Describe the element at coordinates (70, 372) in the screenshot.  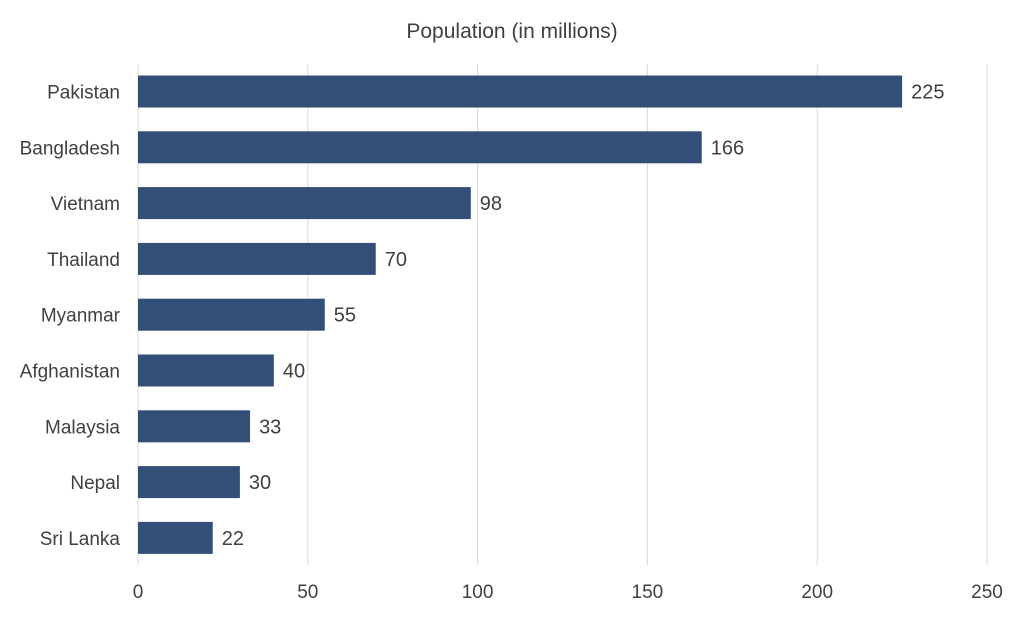
I see `category-label: Afghanistan` at that location.